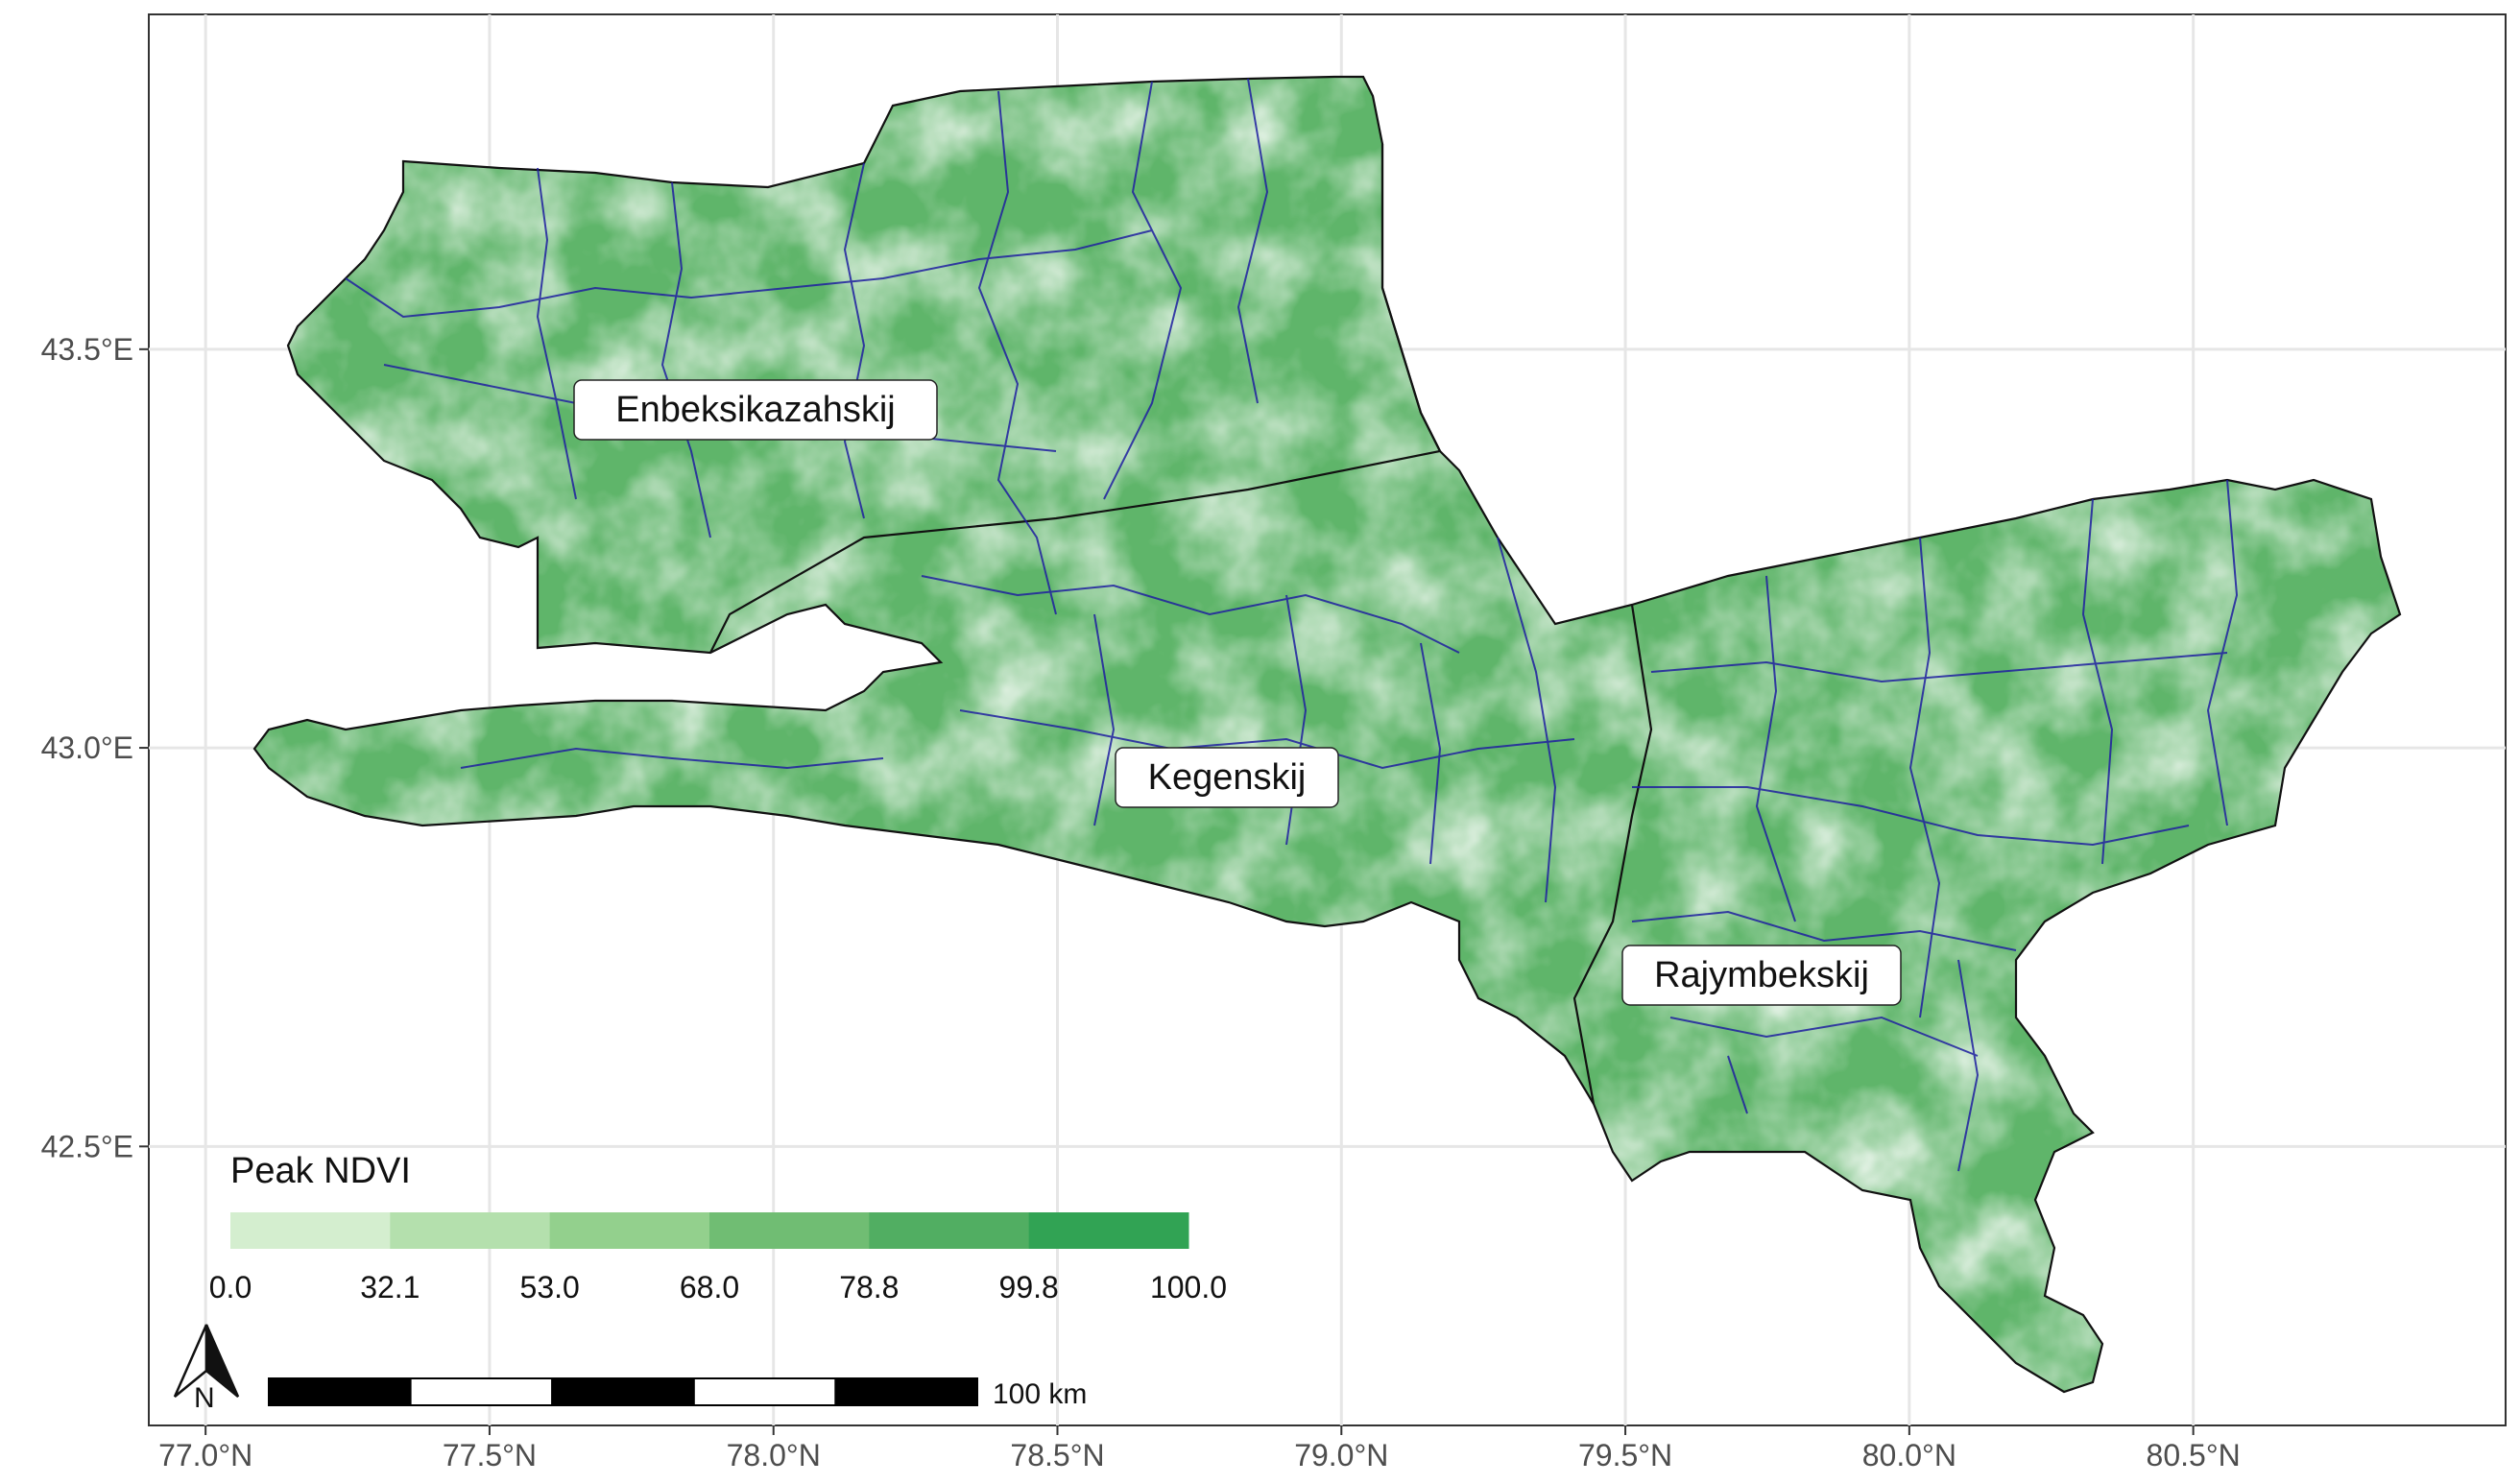  Describe the element at coordinates (87, 1146) in the screenshot. I see `y-tick-label-2: 42.5°E` at that location.